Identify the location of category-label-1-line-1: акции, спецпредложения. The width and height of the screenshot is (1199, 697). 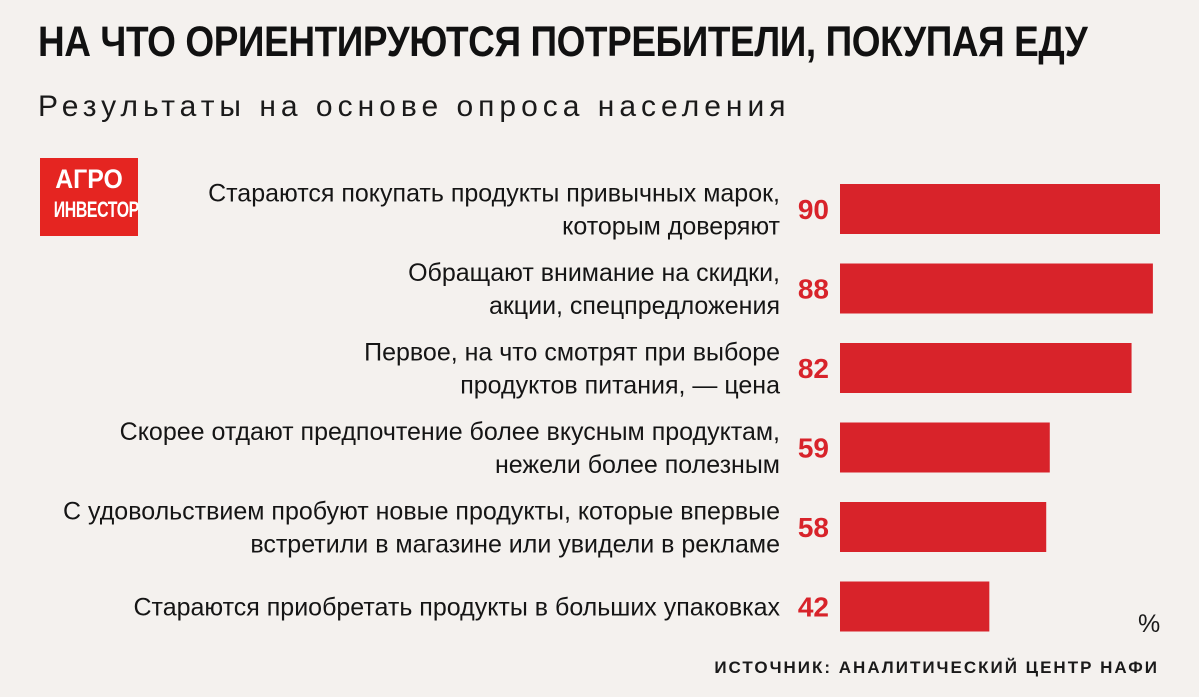
(634, 306).